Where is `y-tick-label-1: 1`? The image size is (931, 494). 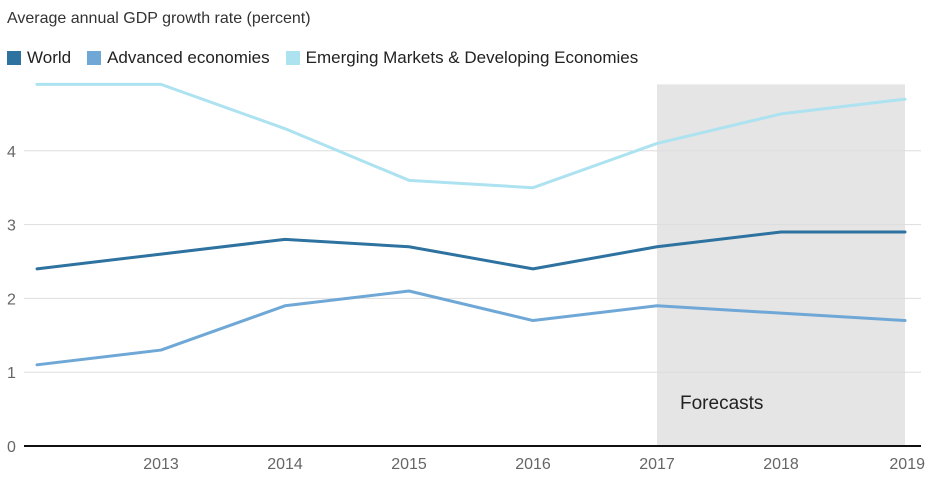 y-tick-label-1: 1 is located at coordinates (11, 373).